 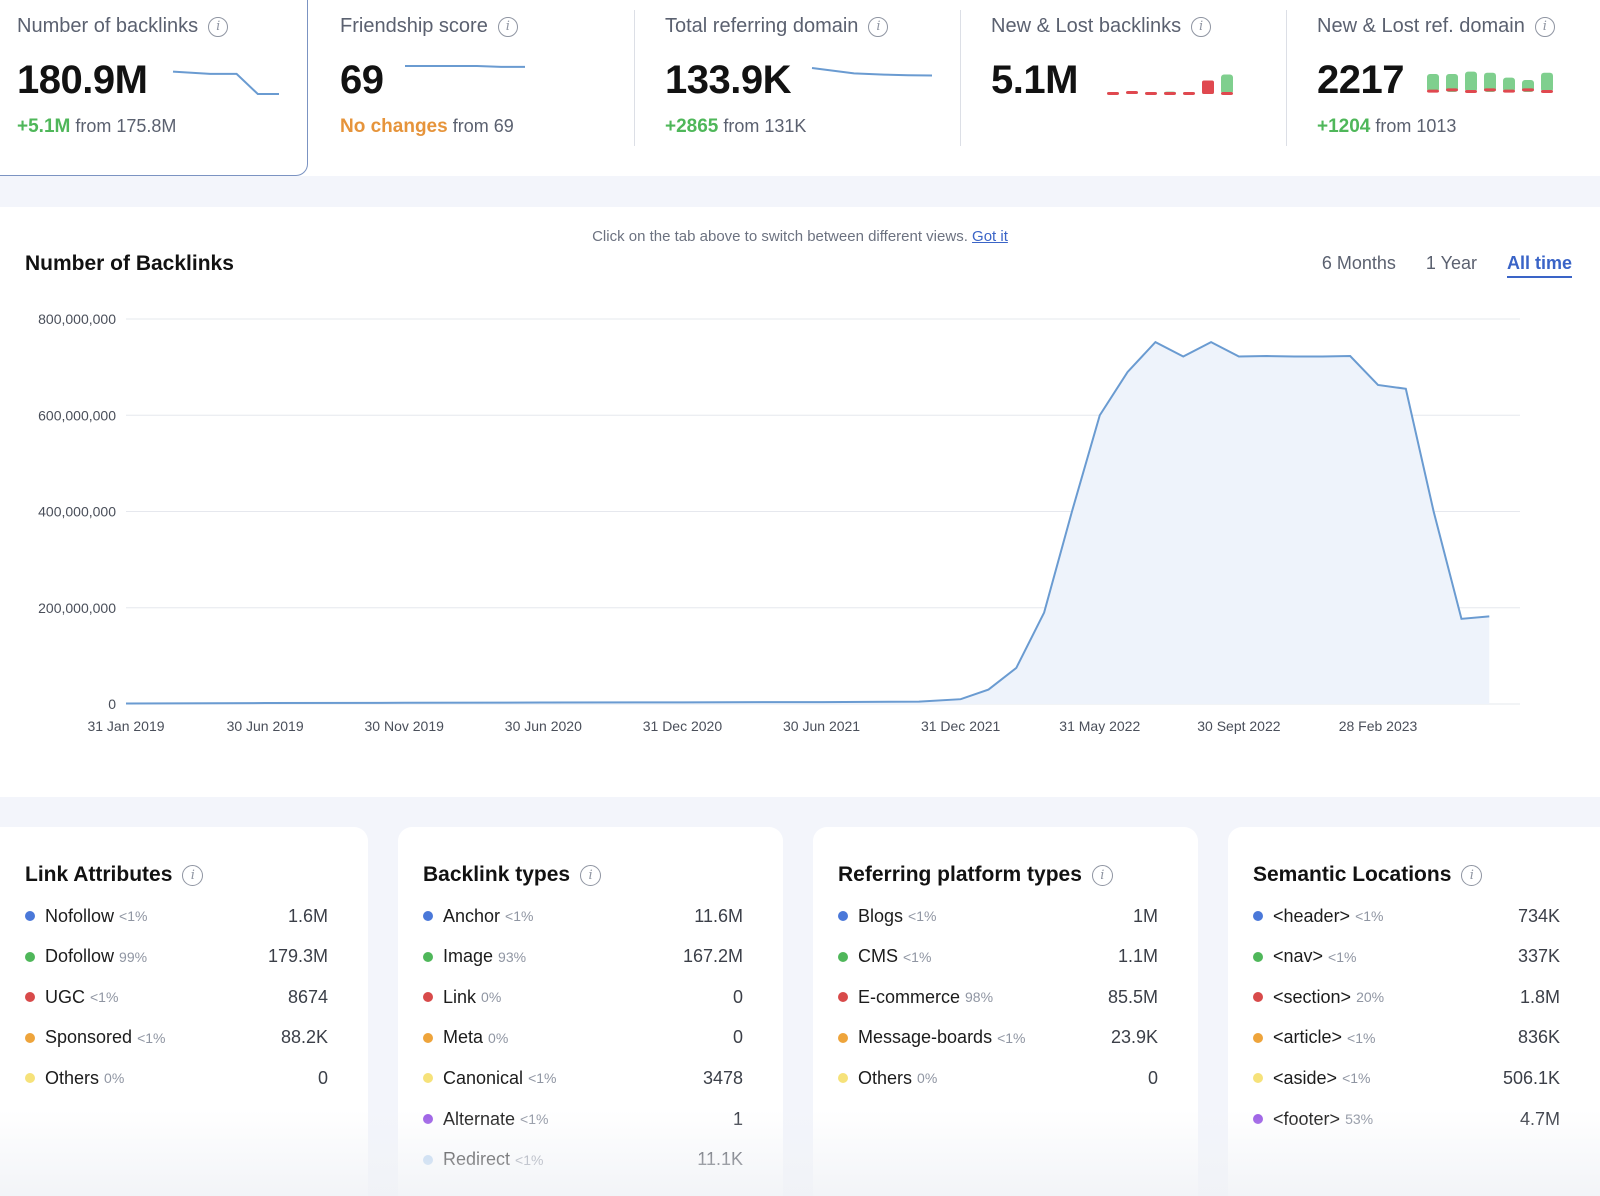 What do you see at coordinates (1145, 915) in the screenshot?
I see `item-value: 1M` at bounding box center [1145, 915].